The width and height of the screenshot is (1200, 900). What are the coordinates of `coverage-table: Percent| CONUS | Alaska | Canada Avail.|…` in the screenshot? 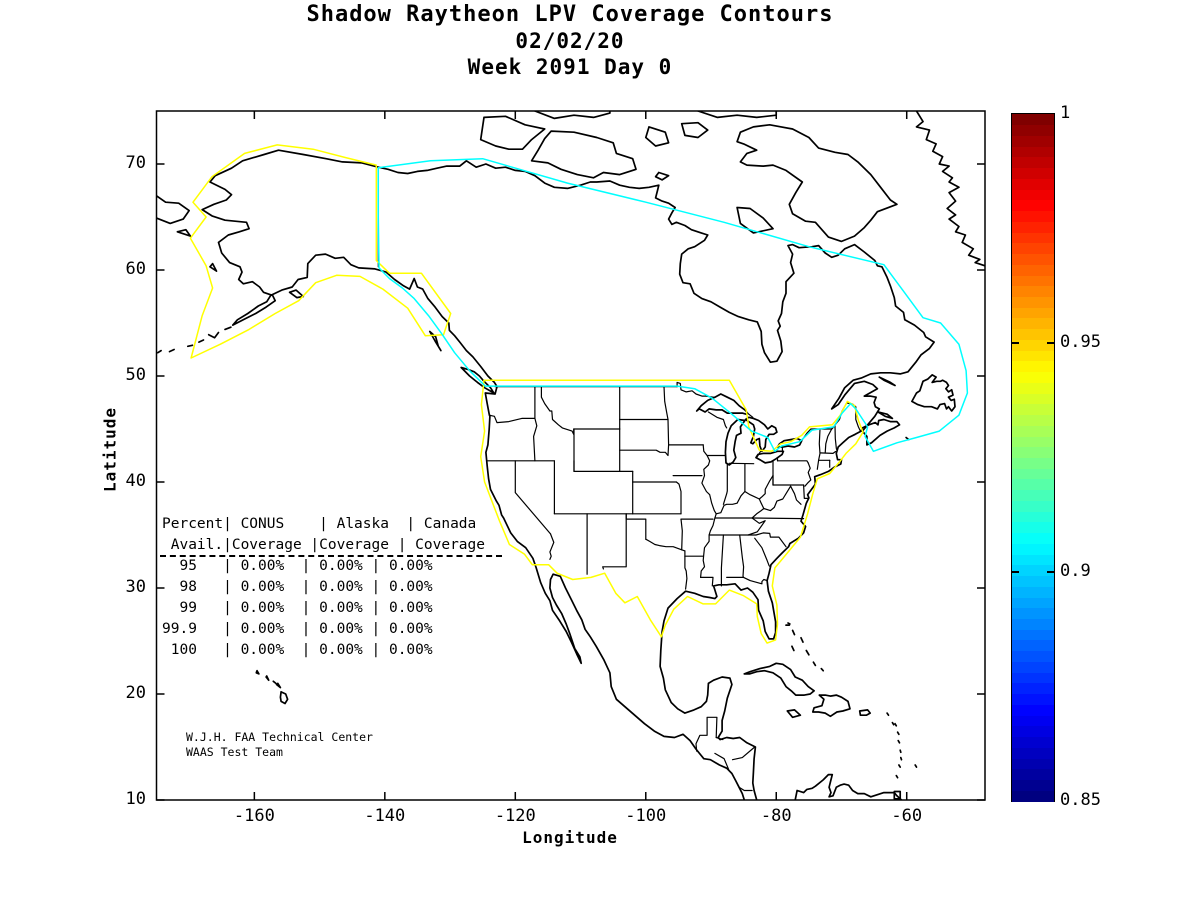 It's located at (324, 587).